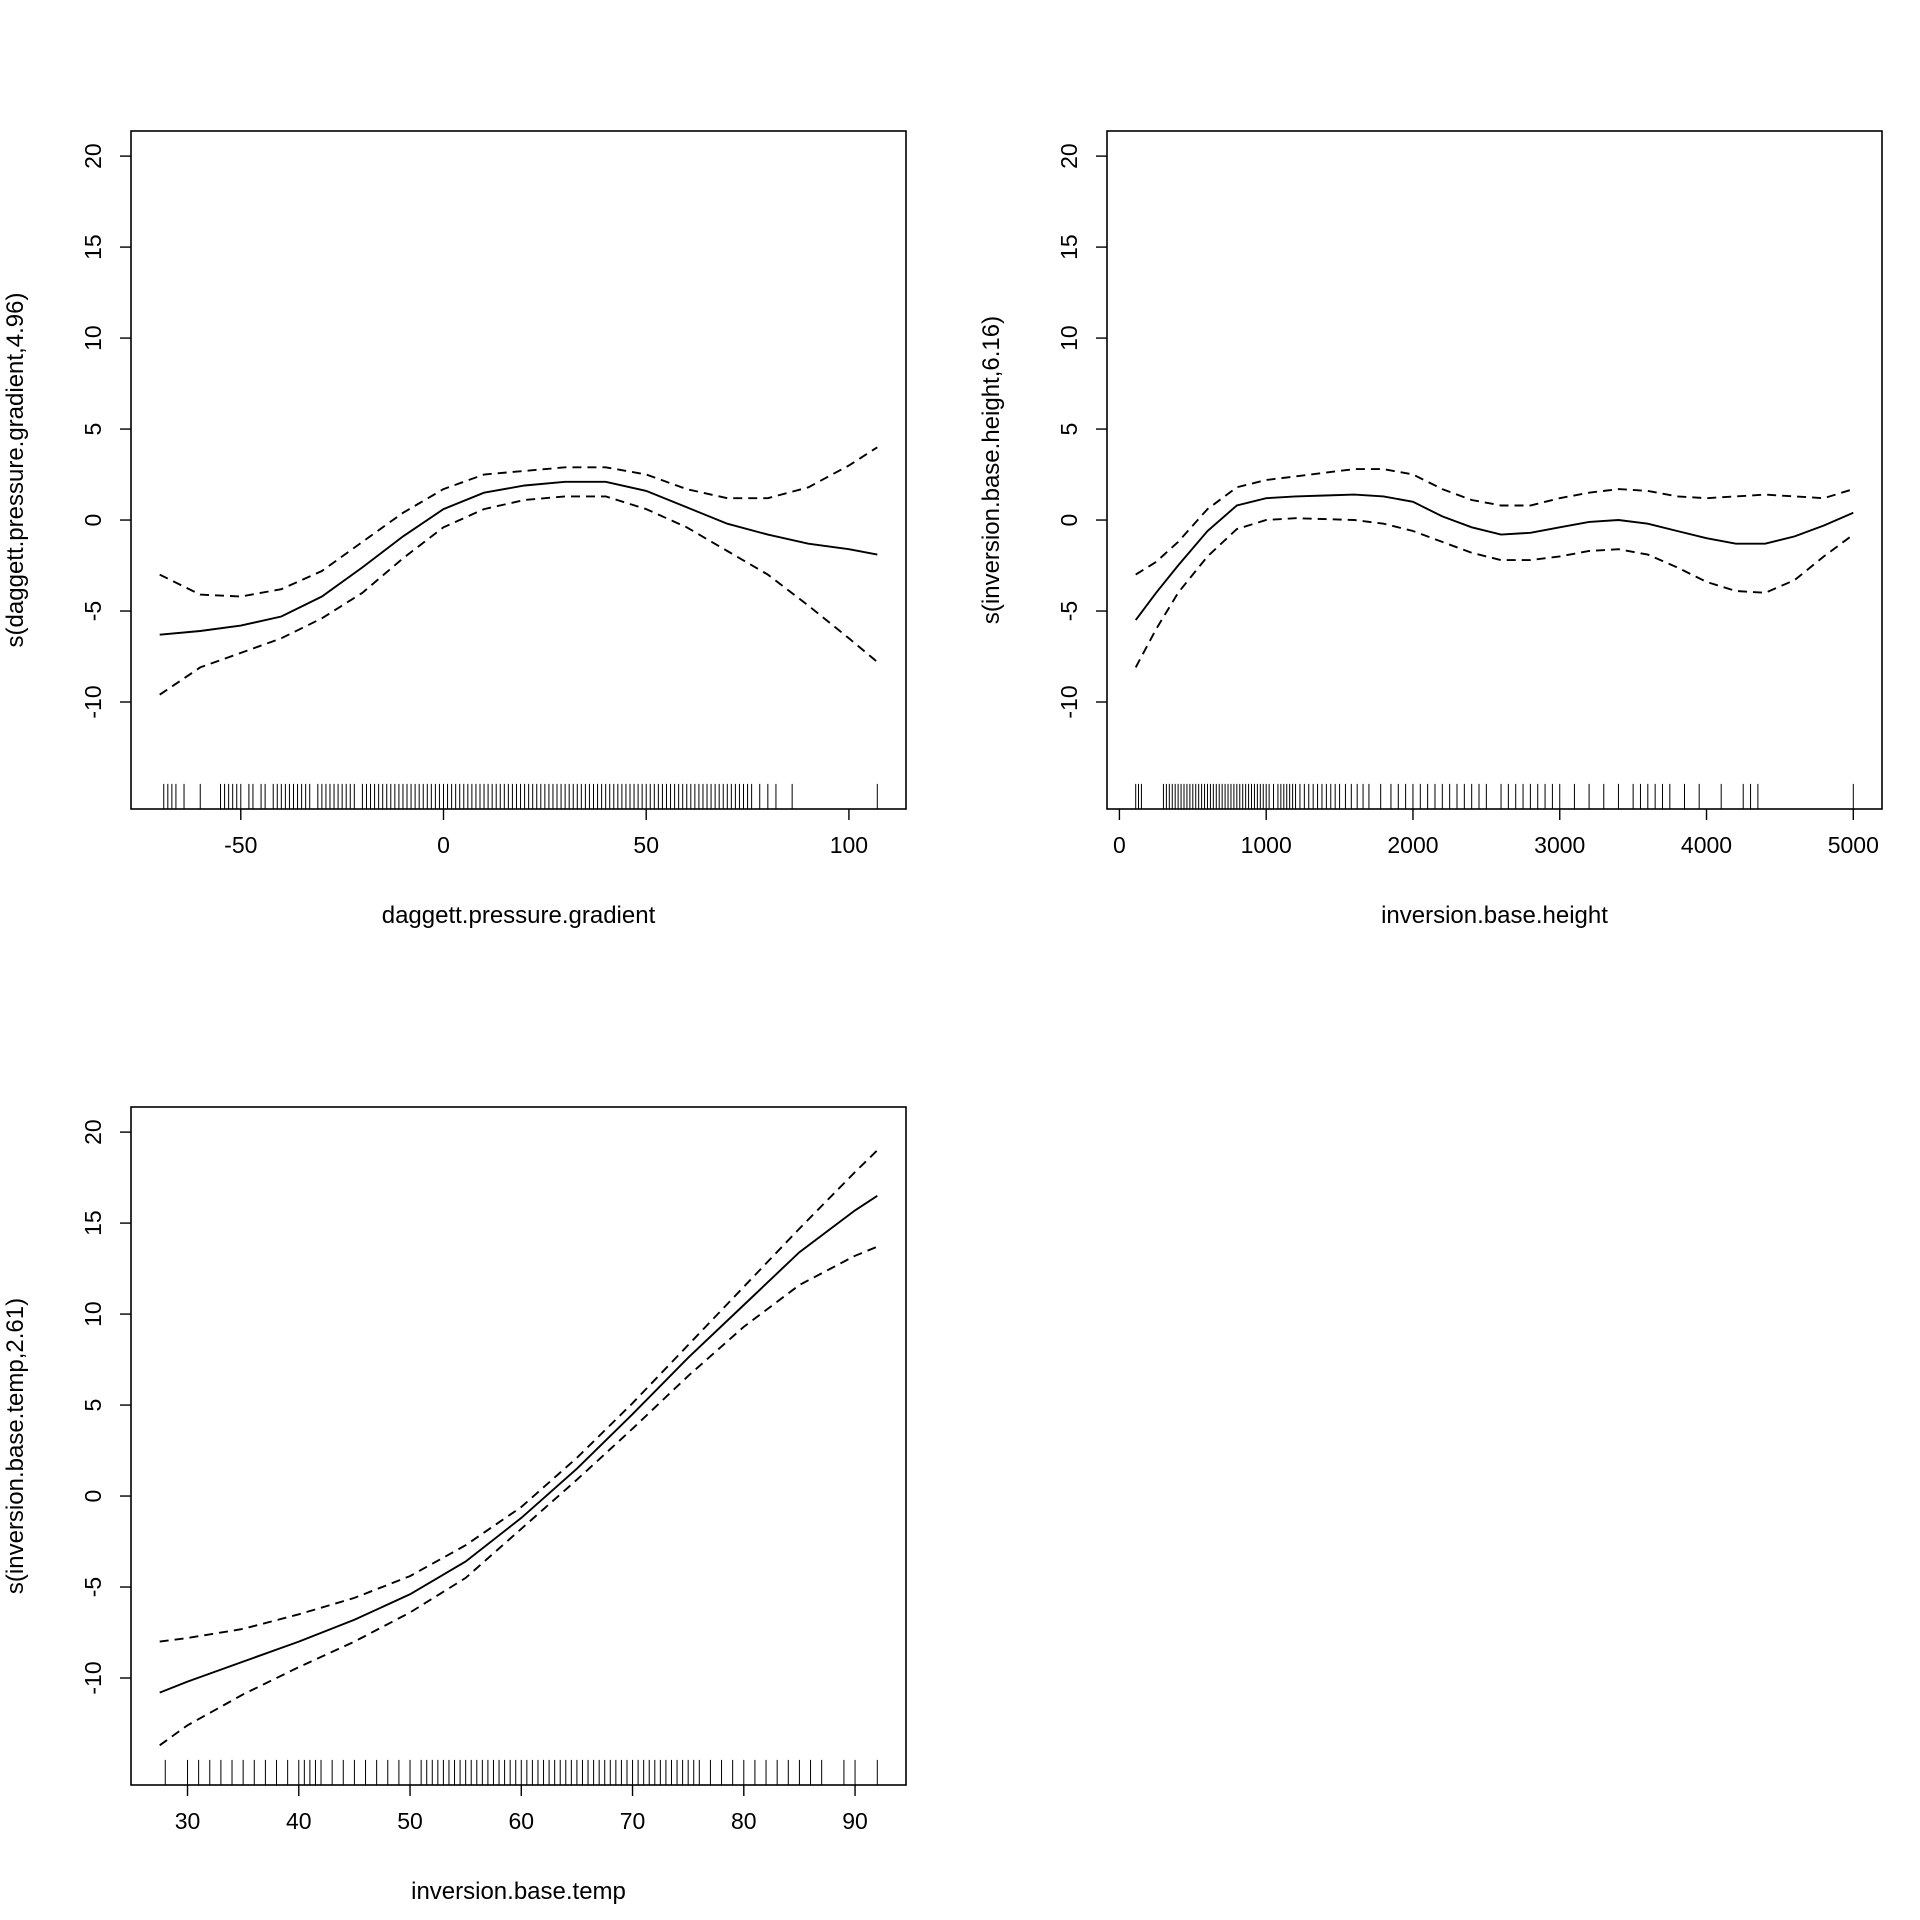 The height and width of the screenshot is (1920, 1920). Describe the element at coordinates (1412, 845) in the screenshot. I see `x-tick-label: 2000` at that location.